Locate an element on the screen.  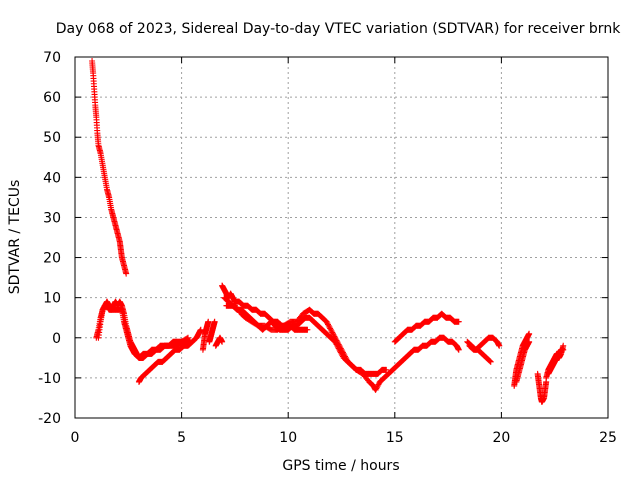
x-tick-label: 0 is located at coordinates (75, 438).